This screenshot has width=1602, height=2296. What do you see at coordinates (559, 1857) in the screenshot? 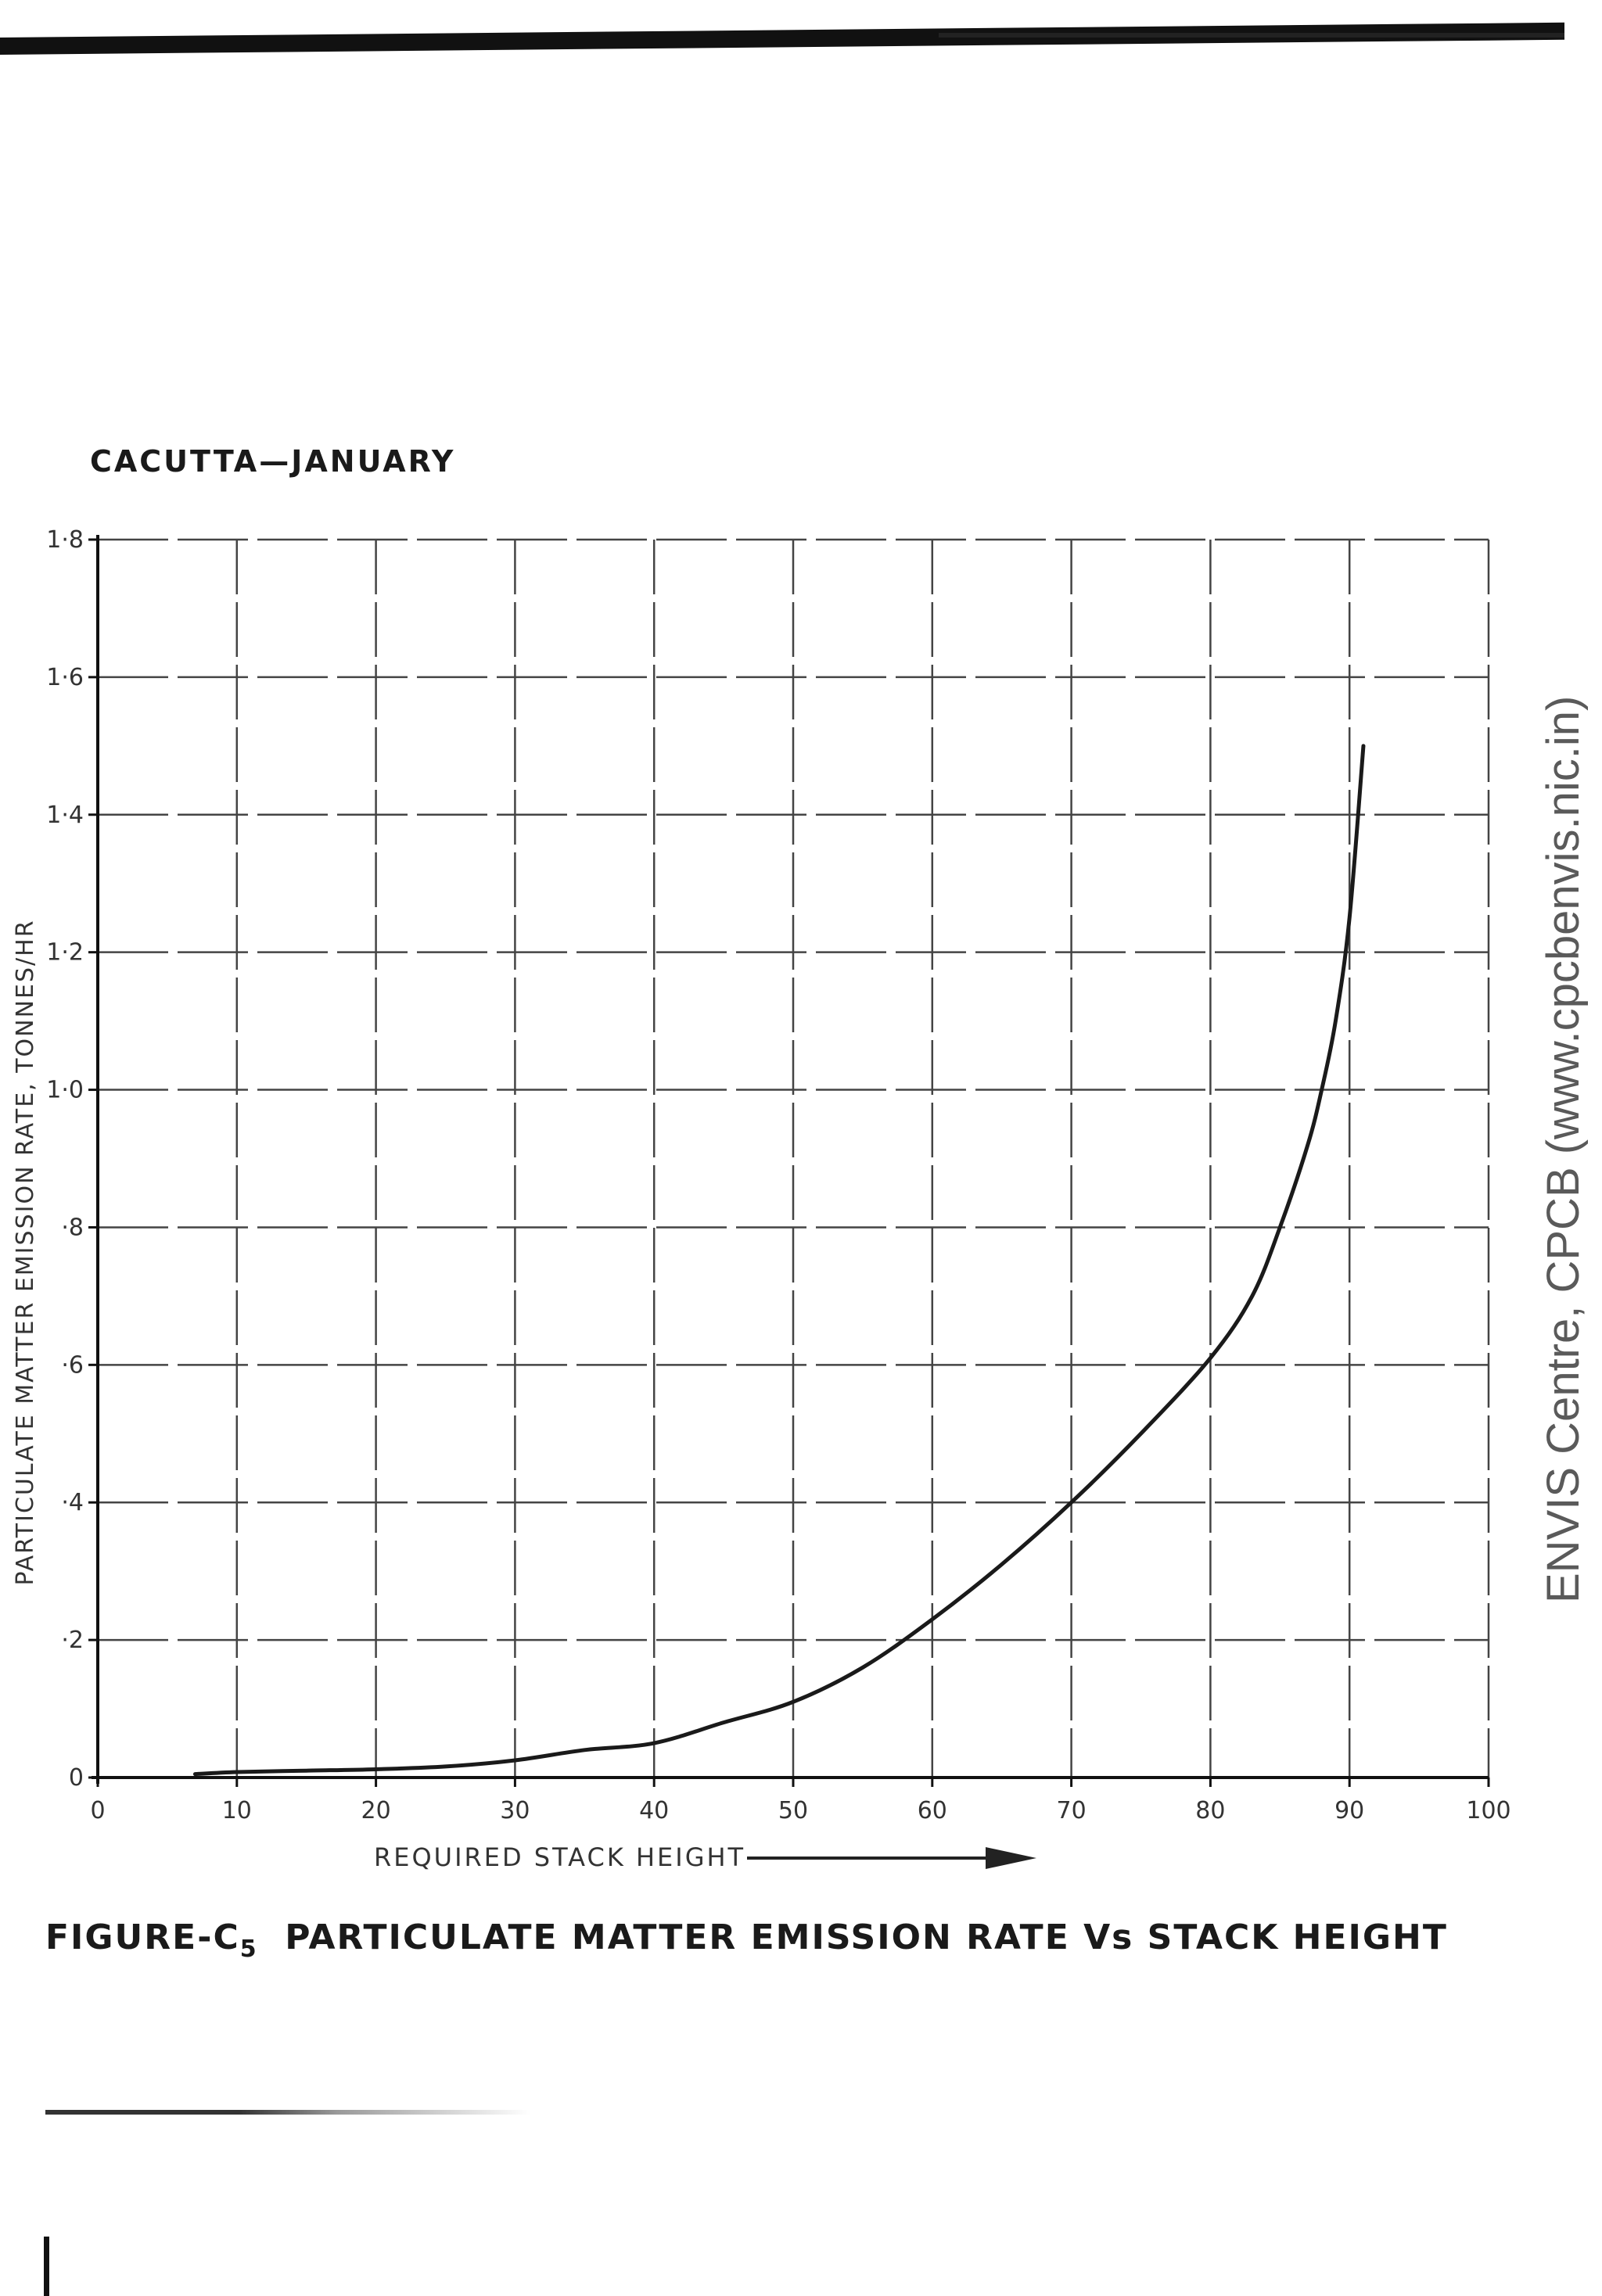
I see `x-axis-label: REQUIRED STACK HEIGHT` at bounding box center [559, 1857].